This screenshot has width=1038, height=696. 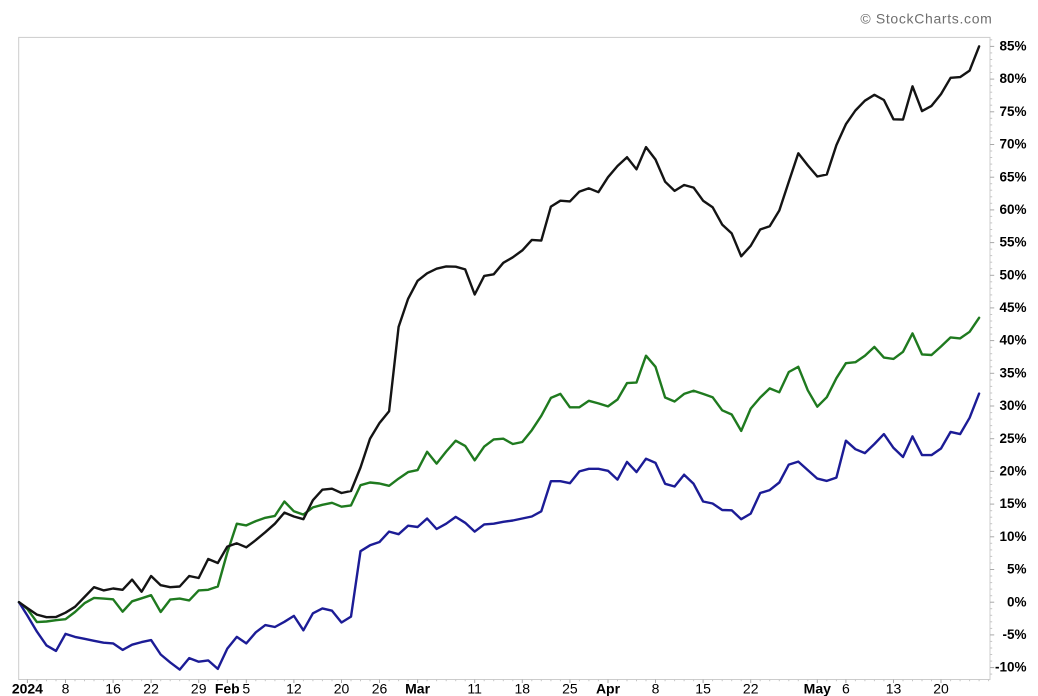 What do you see at coordinates (926, 19) in the screenshot?
I see `svg-text: © StockCharts.com` at bounding box center [926, 19].